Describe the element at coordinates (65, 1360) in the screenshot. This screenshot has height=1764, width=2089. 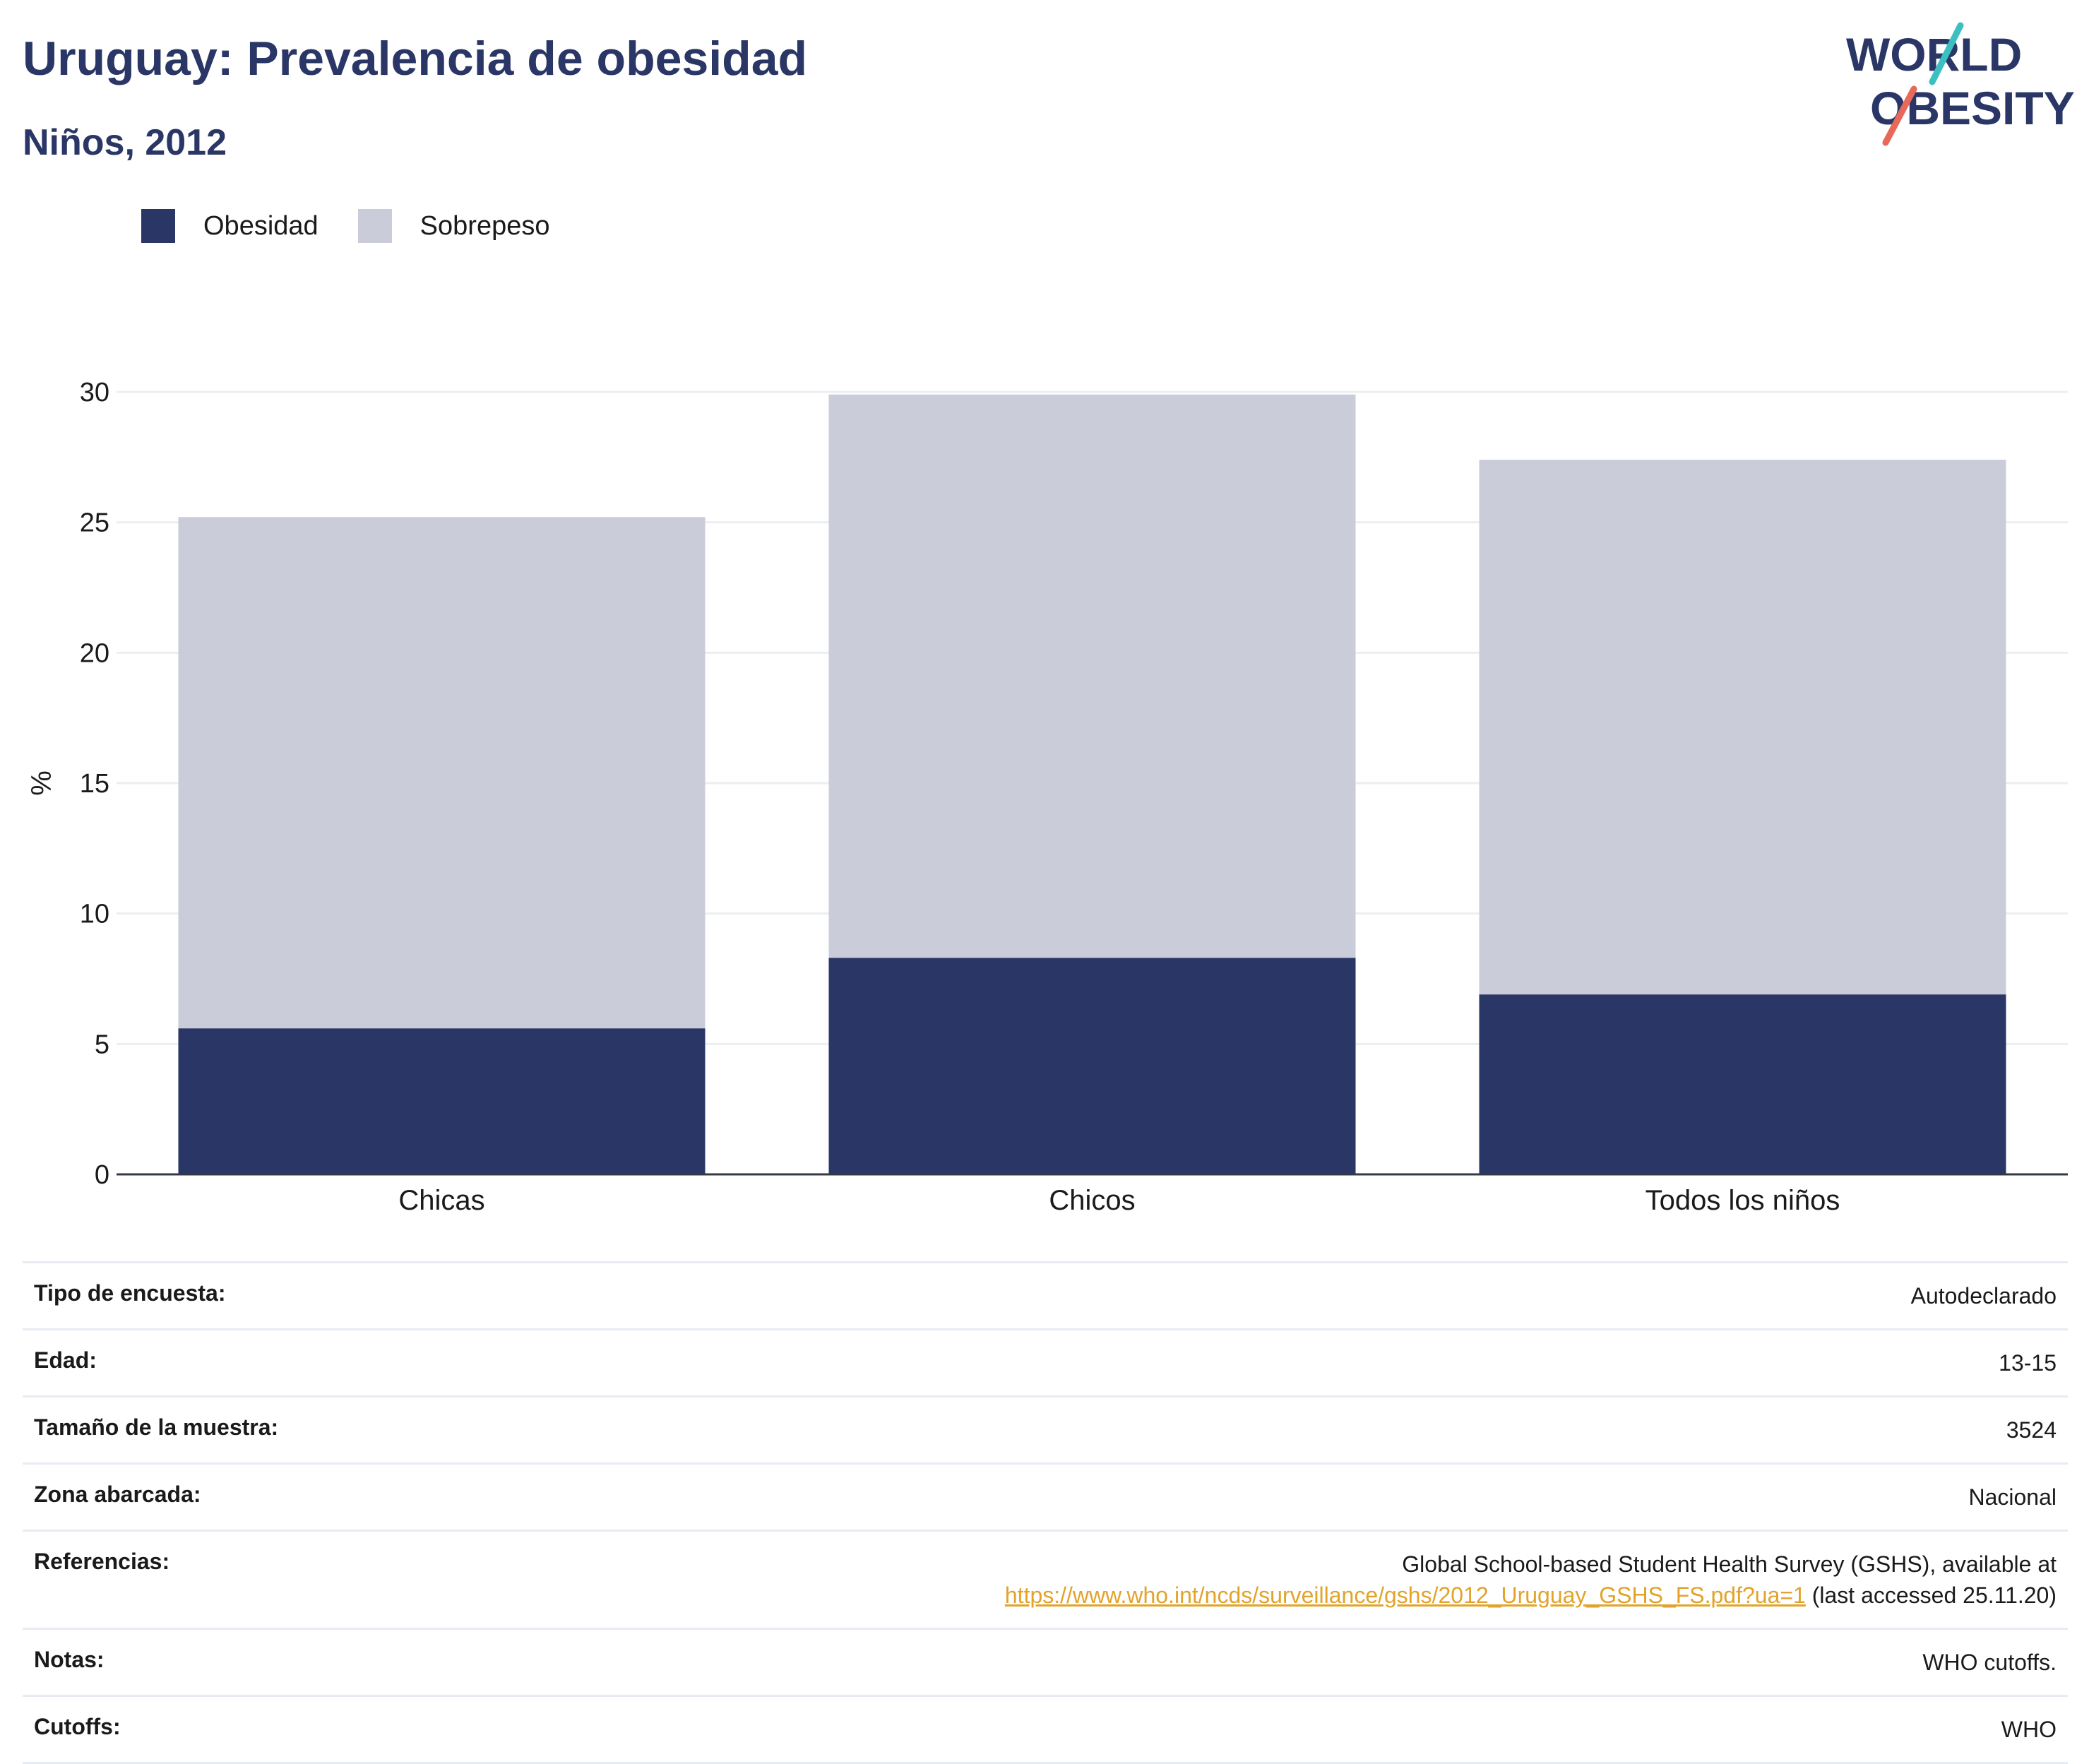
I see `info-label: Edad:` at that location.